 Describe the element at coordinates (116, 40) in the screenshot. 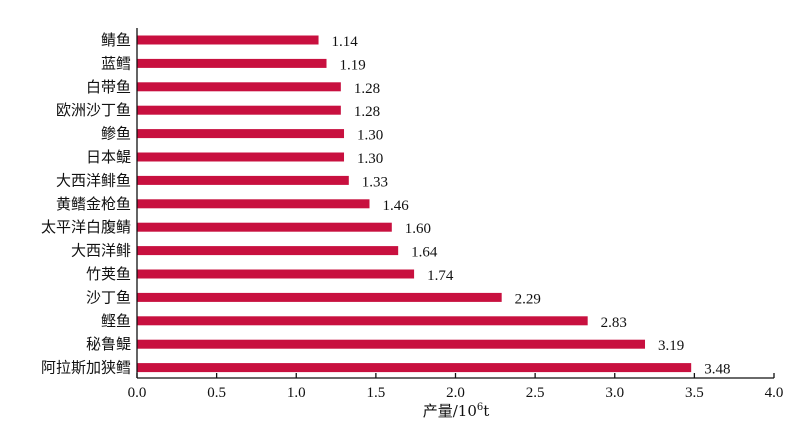

I see `category-label: 鲭鱼` at that location.